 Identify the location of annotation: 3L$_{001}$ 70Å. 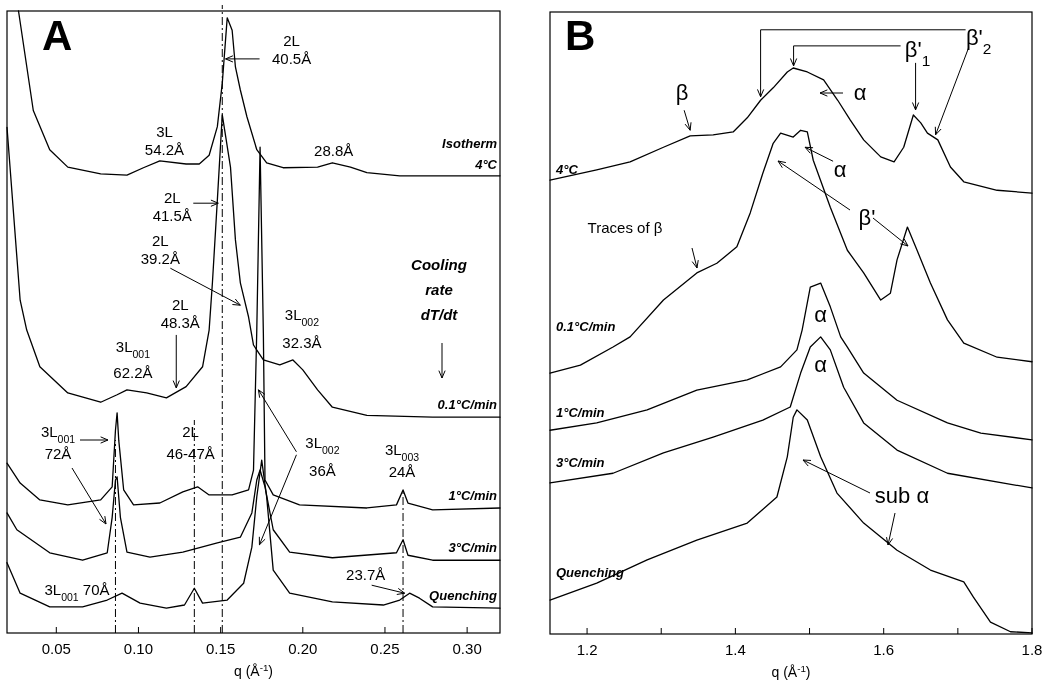
(77, 592).